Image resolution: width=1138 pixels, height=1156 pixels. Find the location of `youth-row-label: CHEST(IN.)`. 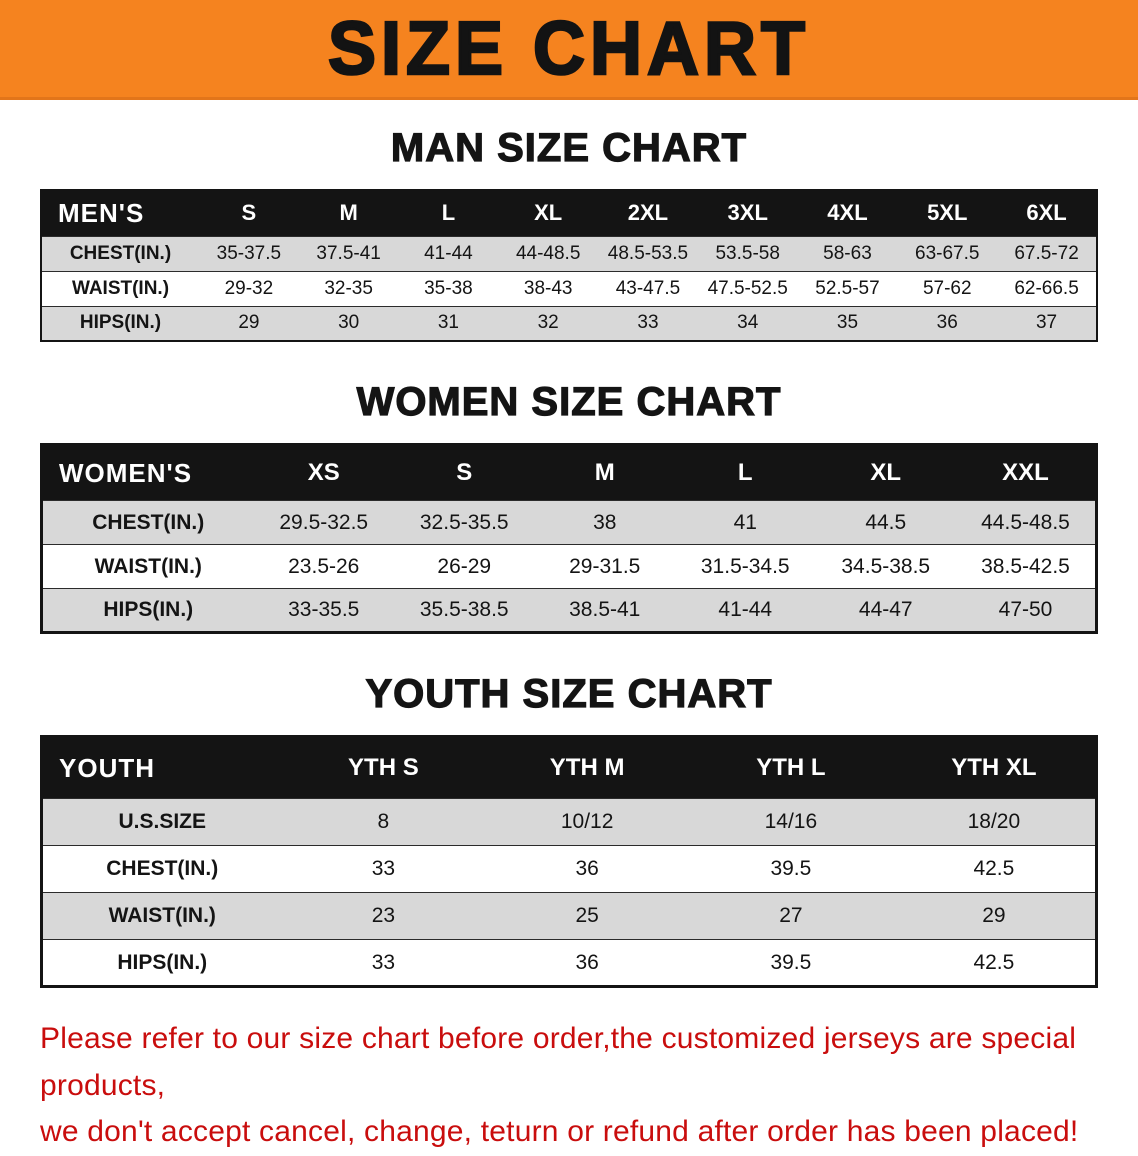

youth-row-label: CHEST(IN.) is located at coordinates (162, 868).